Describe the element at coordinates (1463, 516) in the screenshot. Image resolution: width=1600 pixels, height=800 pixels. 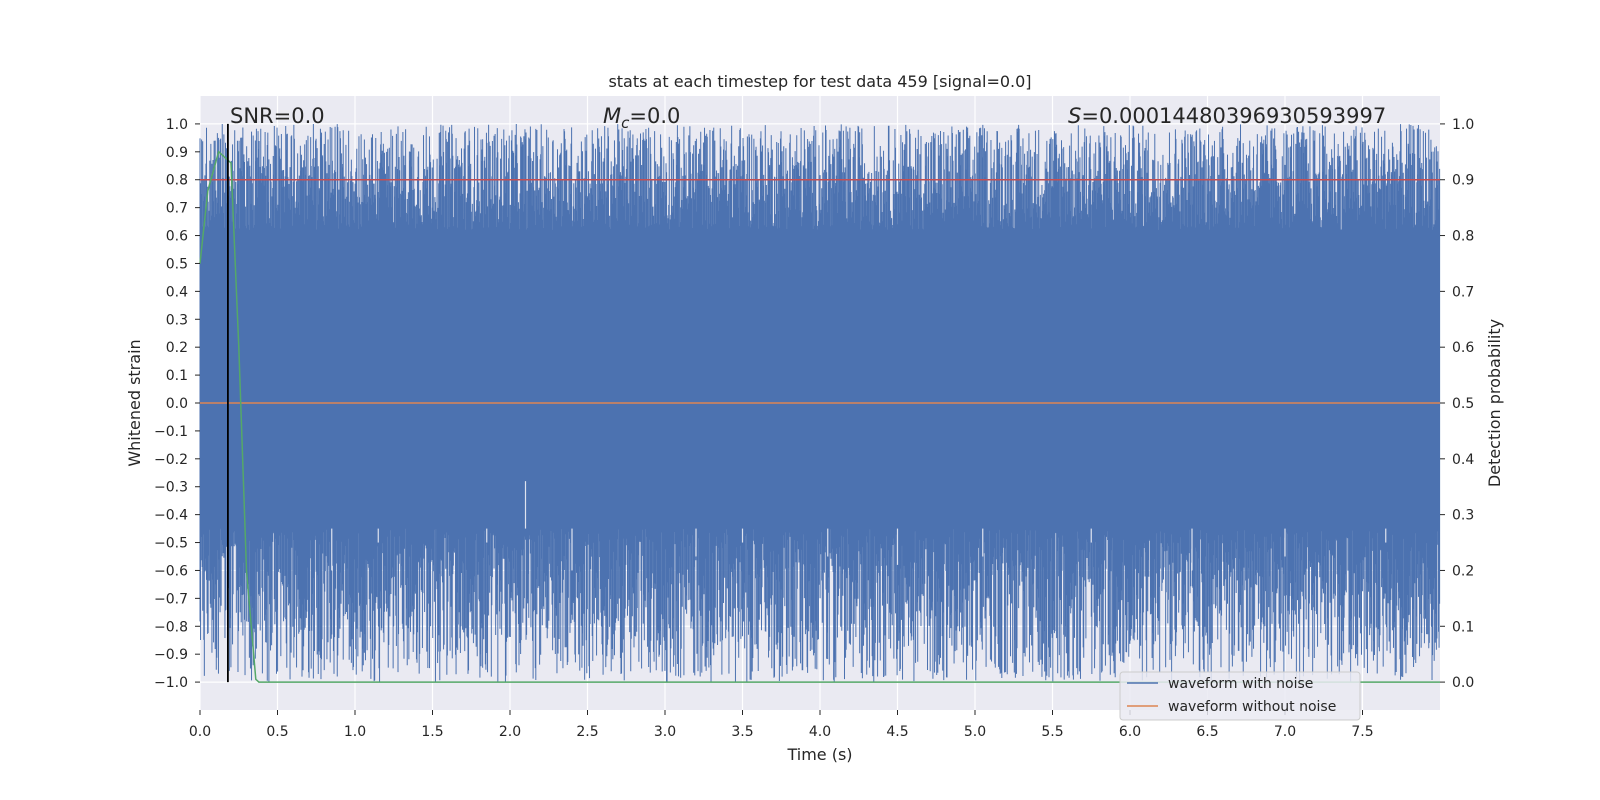
I see `y-right-tick-label: 0.3` at that location.